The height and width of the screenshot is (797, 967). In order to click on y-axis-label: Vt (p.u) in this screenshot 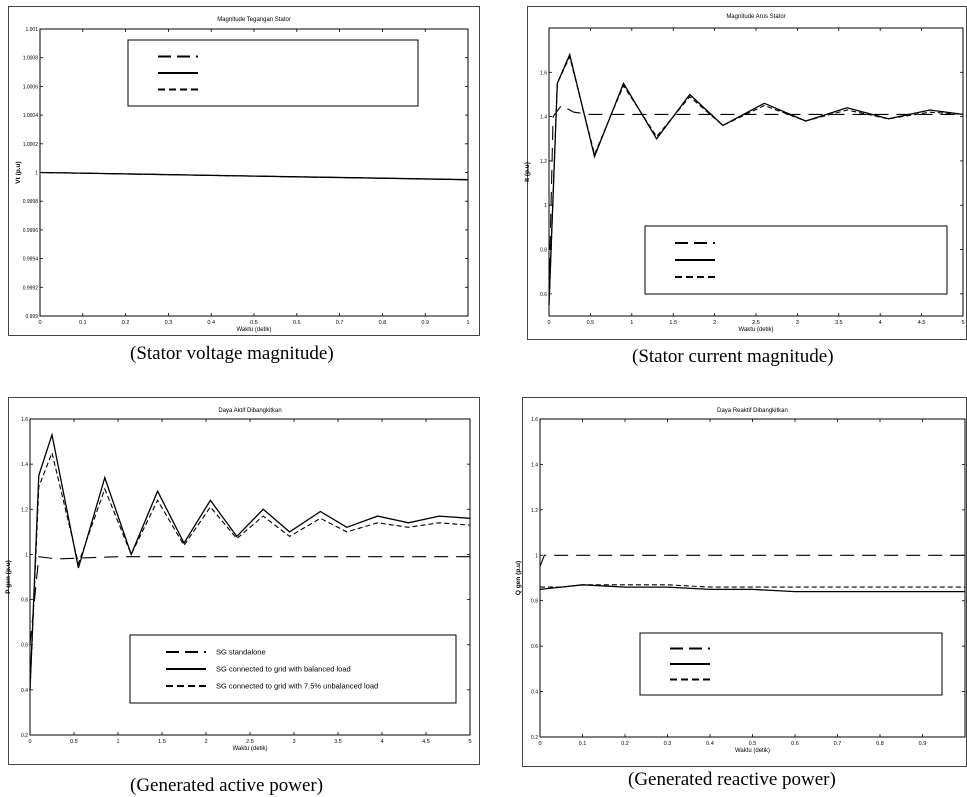, I will do `click(18, 172)`.